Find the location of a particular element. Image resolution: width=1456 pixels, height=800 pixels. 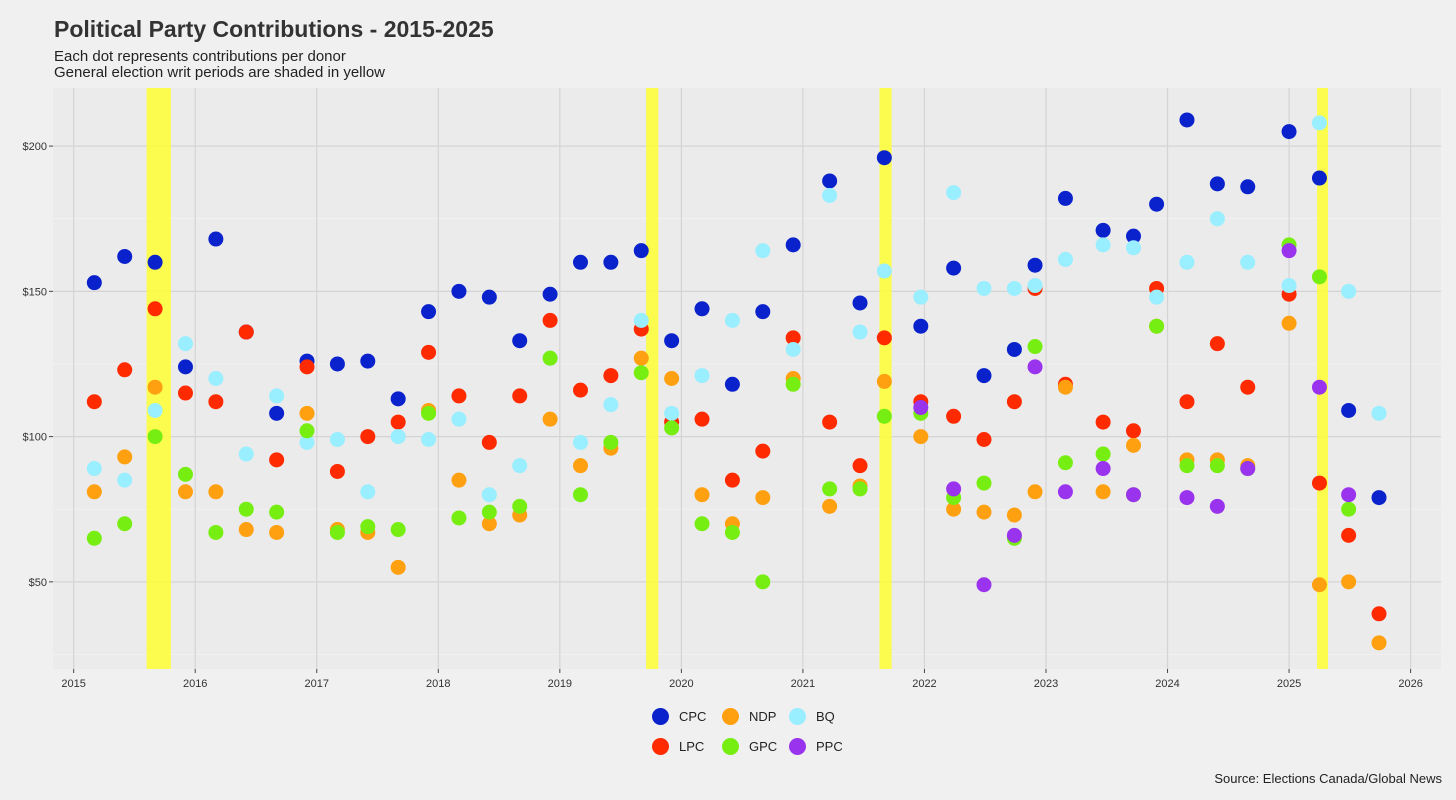

legend-swatch-cpc is located at coordinates (660, 716).